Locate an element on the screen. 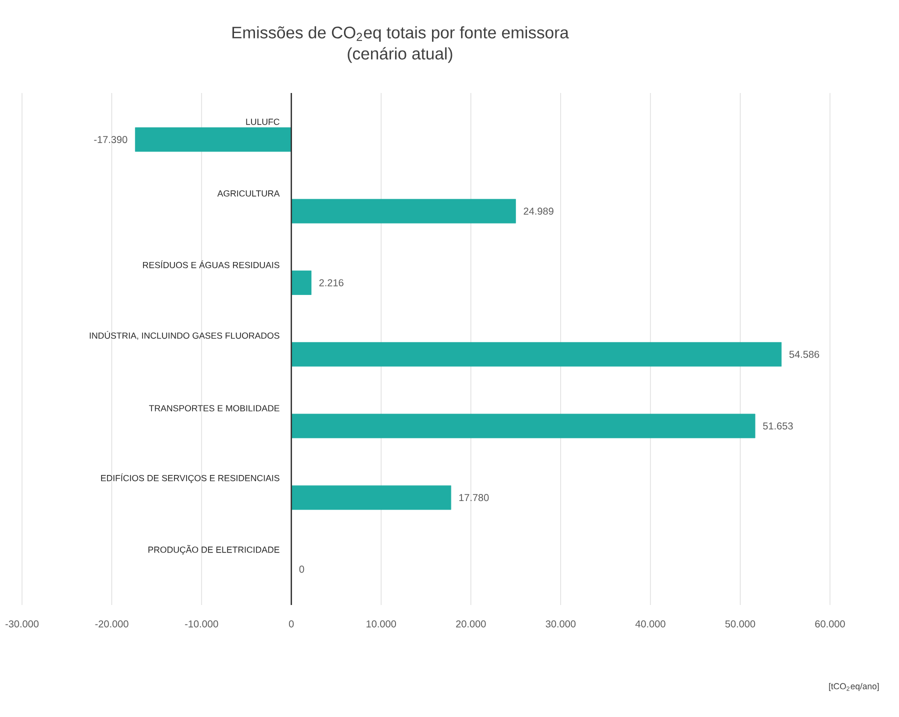 The height and width of the screenshot is (717, 899). x-tick-label: -30.000 is located at coordinates (22, 624).